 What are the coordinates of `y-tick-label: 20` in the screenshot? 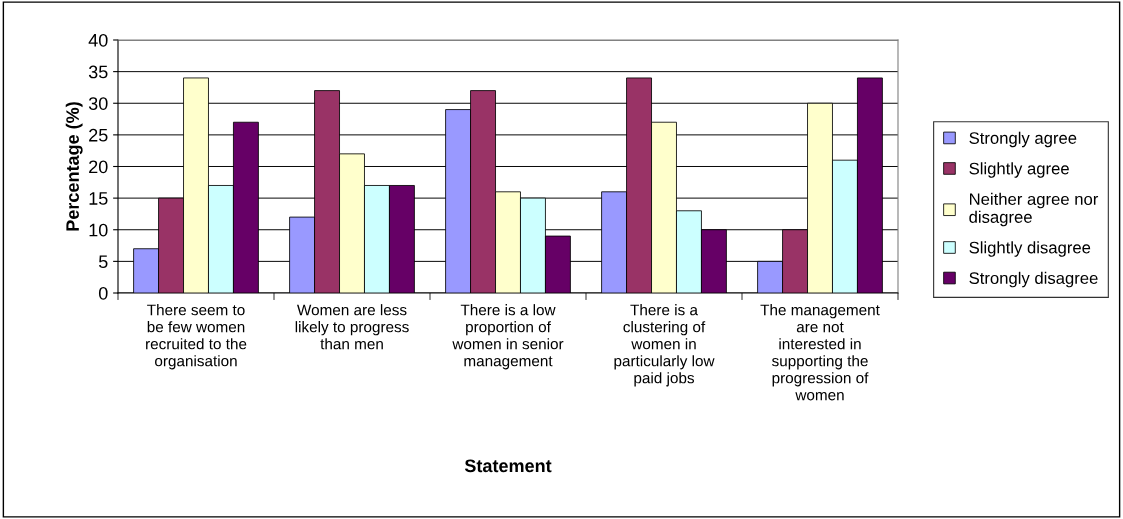 It's located at (98, 167).